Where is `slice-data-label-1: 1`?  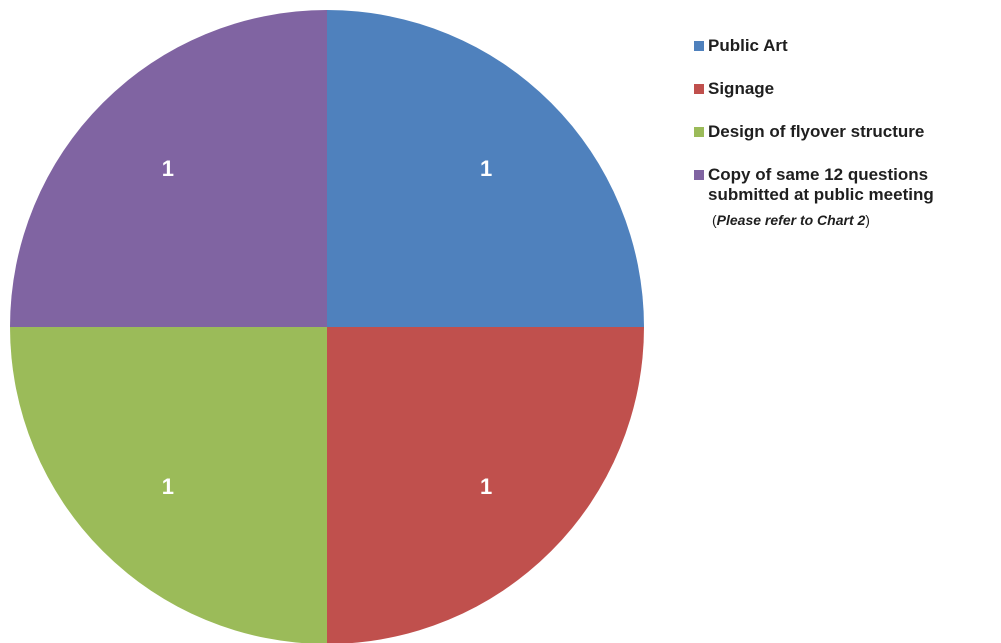 slice-data-label-1: 1 is located at coordinates (486, 486).